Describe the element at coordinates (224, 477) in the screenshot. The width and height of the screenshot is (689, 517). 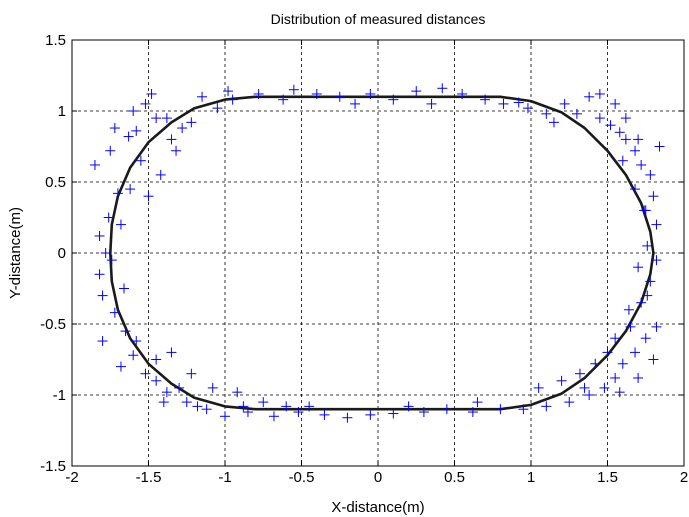
I see `x-tick-label: -1` at that location.